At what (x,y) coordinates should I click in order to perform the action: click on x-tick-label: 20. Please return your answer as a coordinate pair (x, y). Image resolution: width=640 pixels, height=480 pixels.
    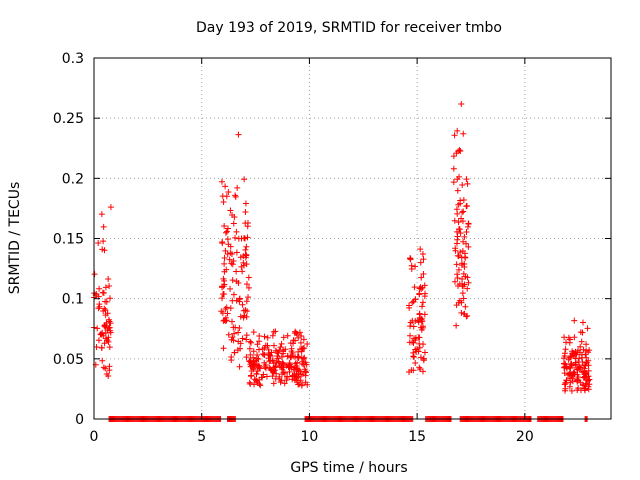
    Looking at the image, I should click on (525, 437).